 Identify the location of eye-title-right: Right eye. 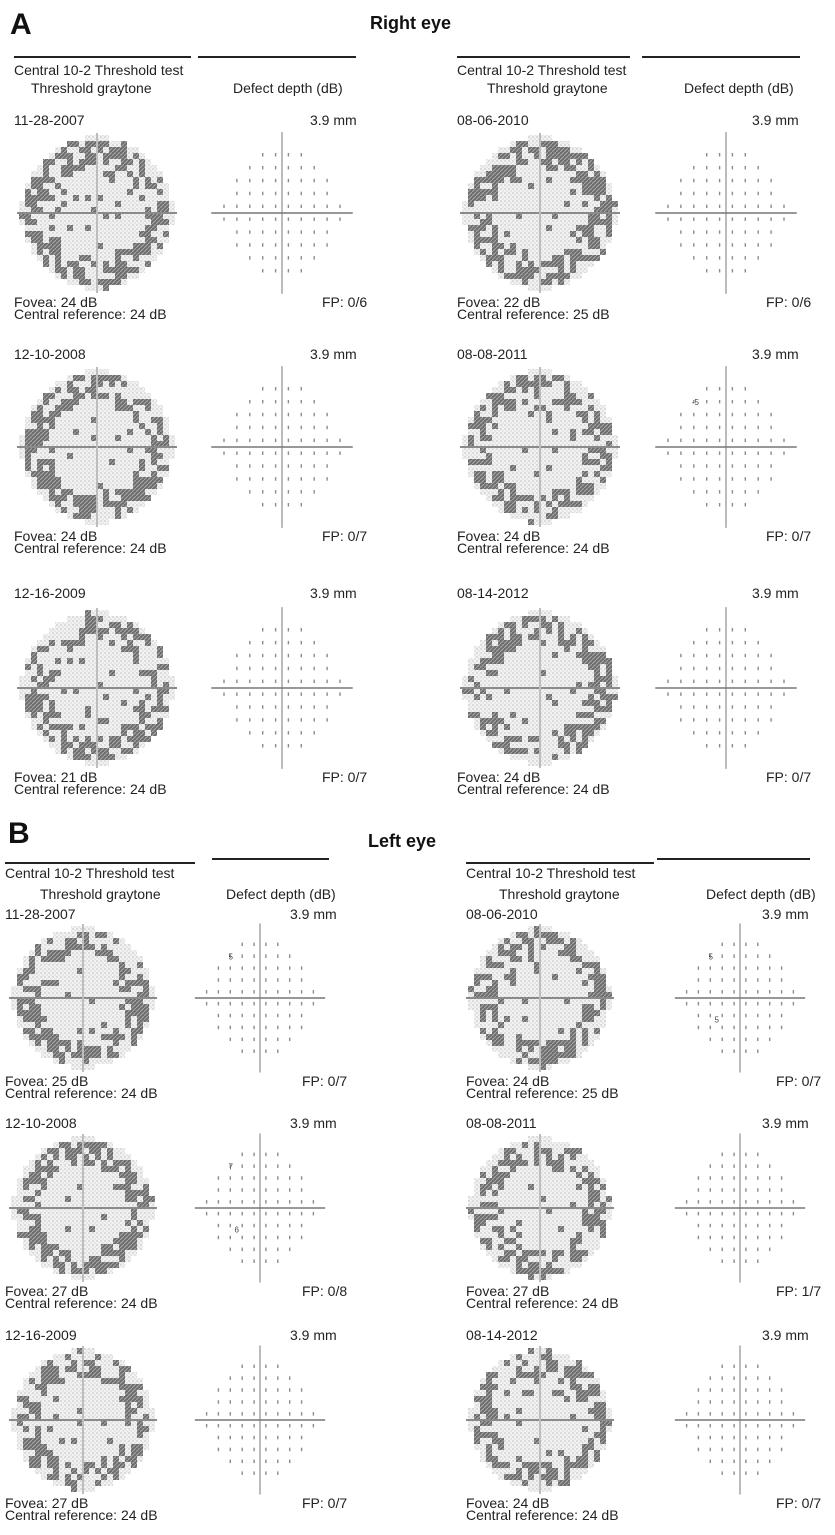
(411, 23).